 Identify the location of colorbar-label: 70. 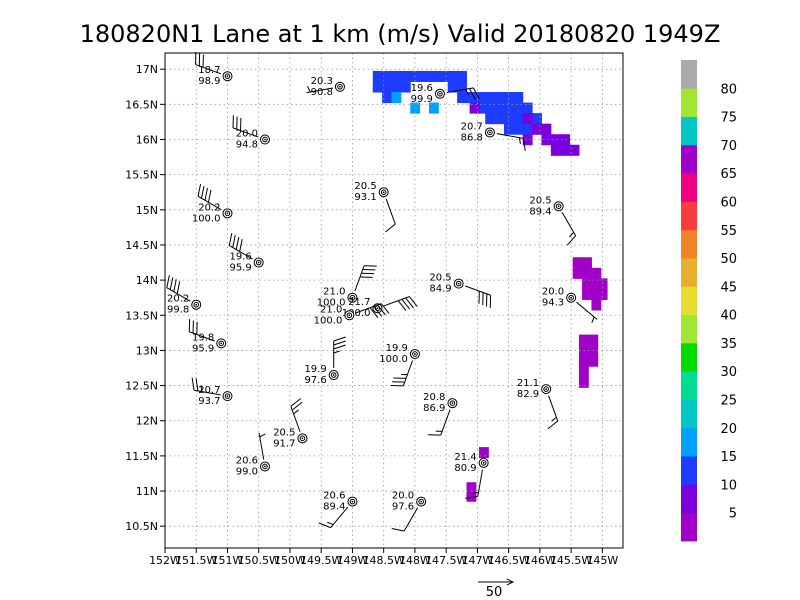
(728, 146).